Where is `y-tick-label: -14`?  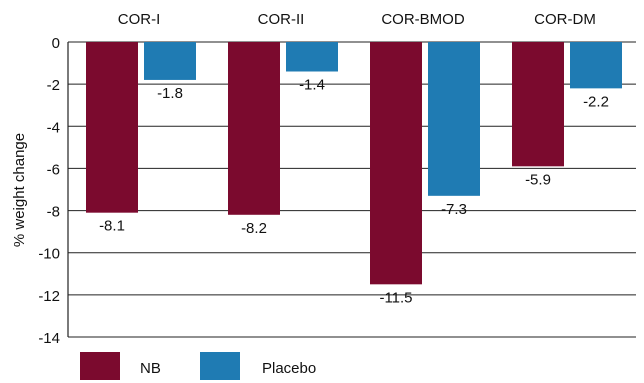
y-tick-label: -14 is located at coordinates (49, 338).